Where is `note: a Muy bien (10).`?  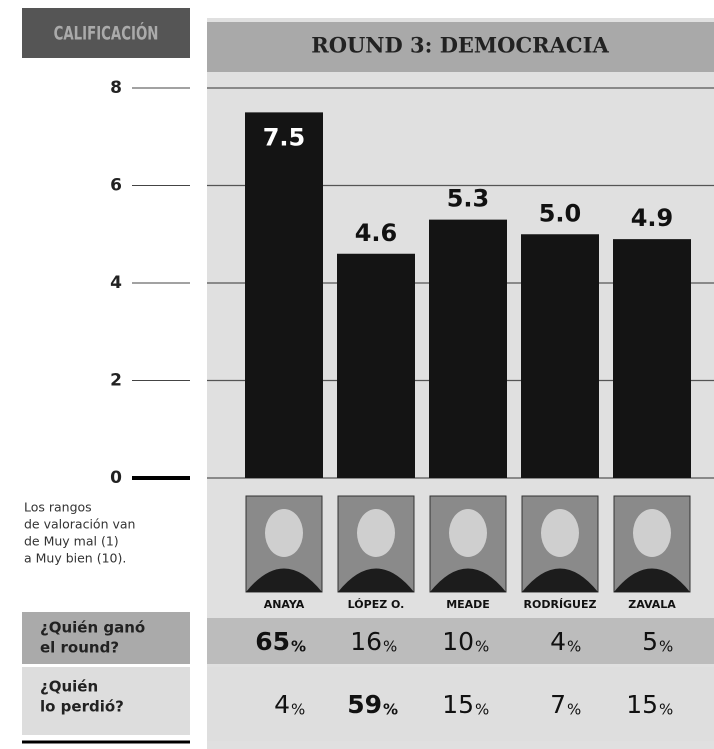 note: a Muy bien (10). is located at coordinates (75, 558).